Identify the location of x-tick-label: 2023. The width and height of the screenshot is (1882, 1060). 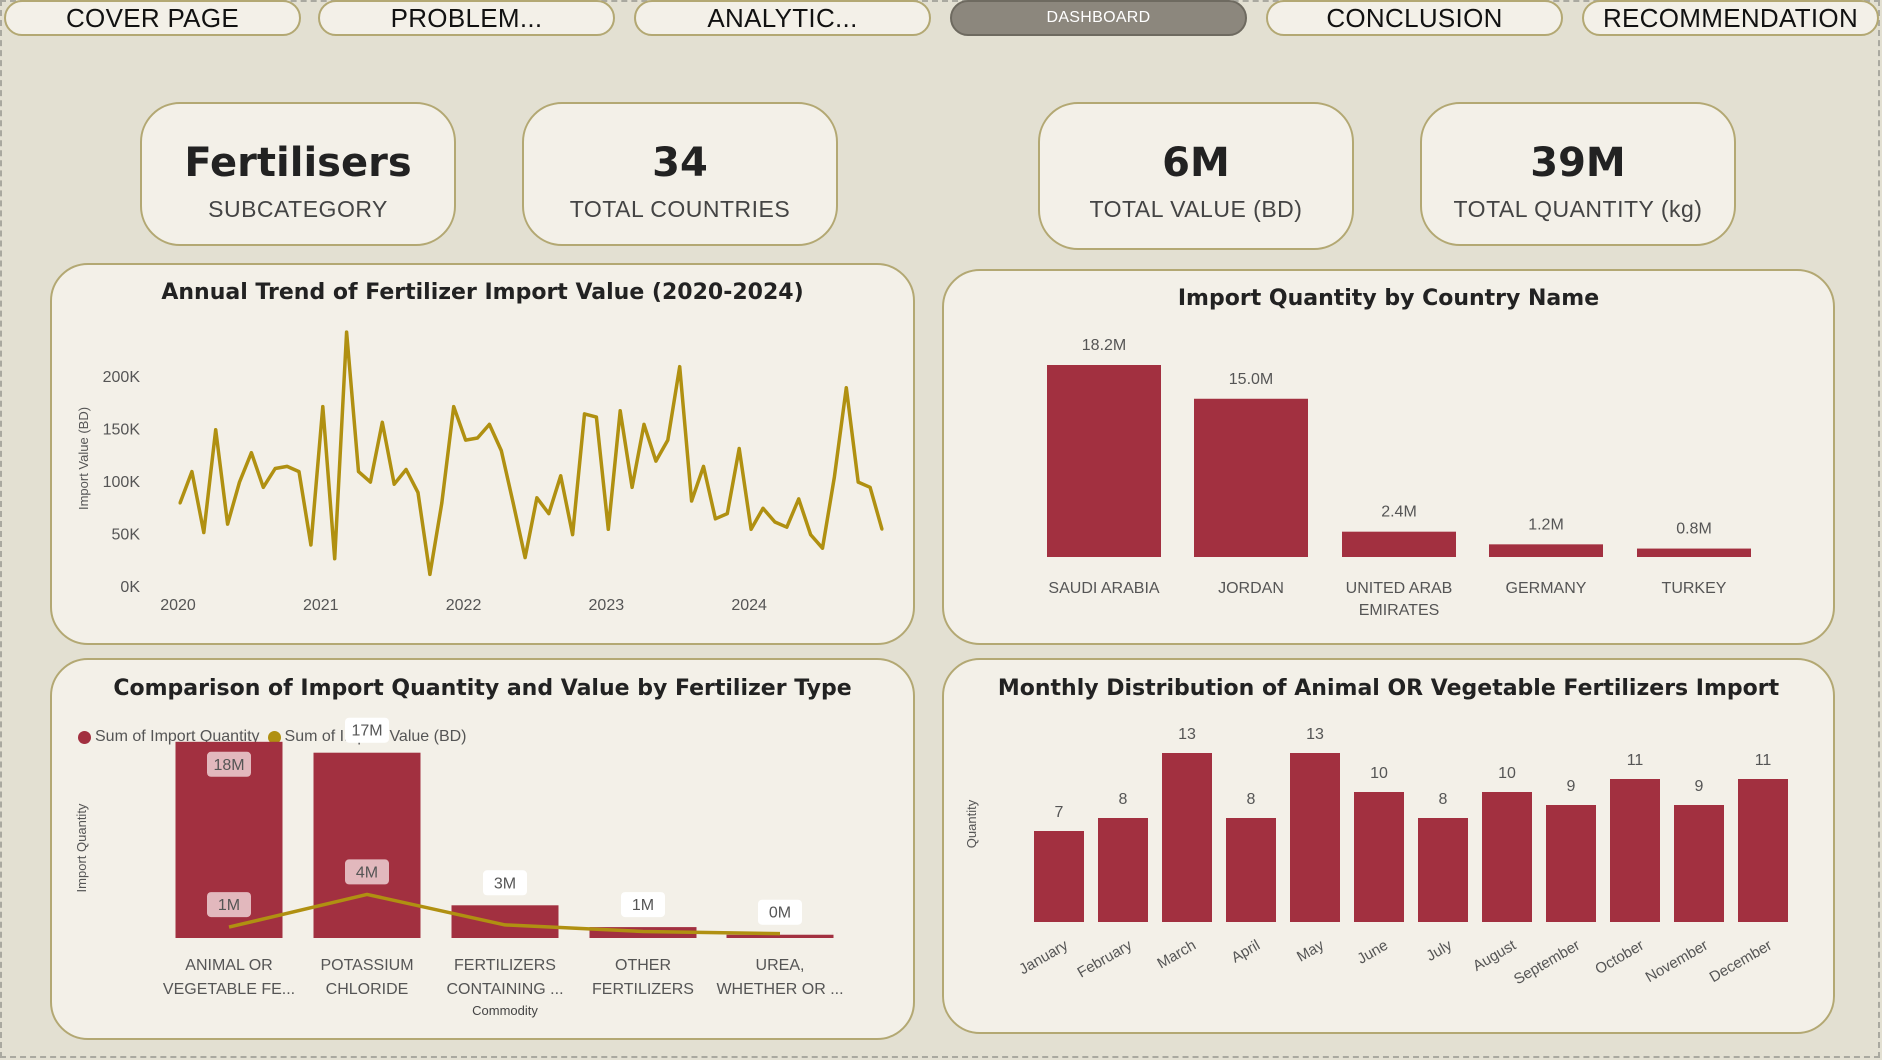
(607, 605).